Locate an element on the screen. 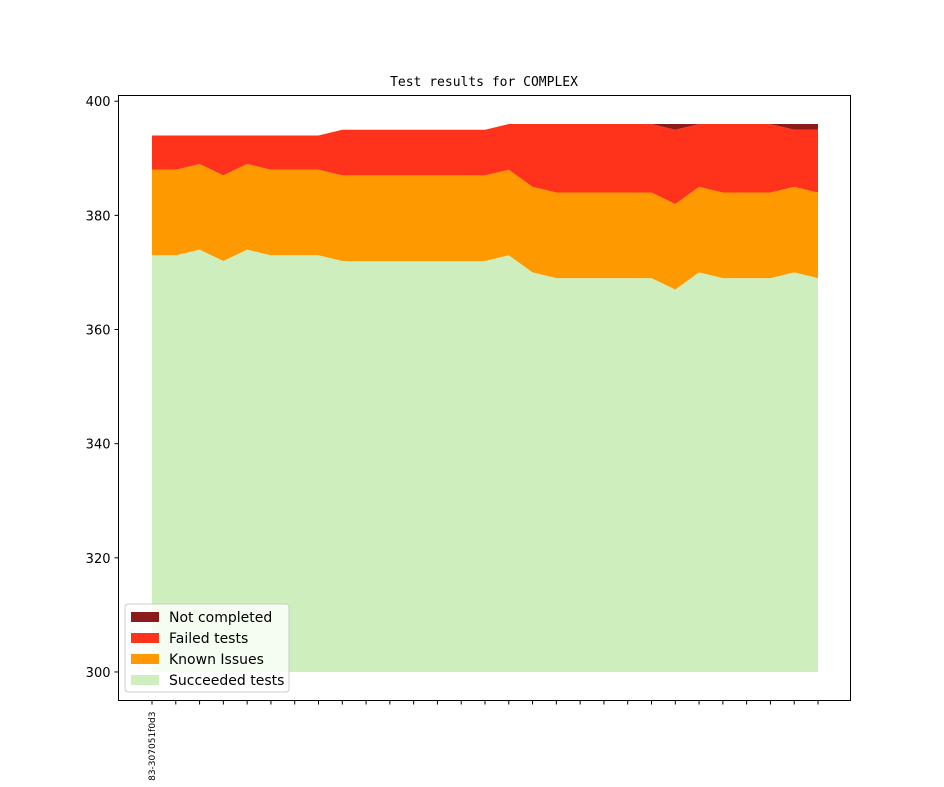  area-failed-tests is located at coordinates (485, 164).